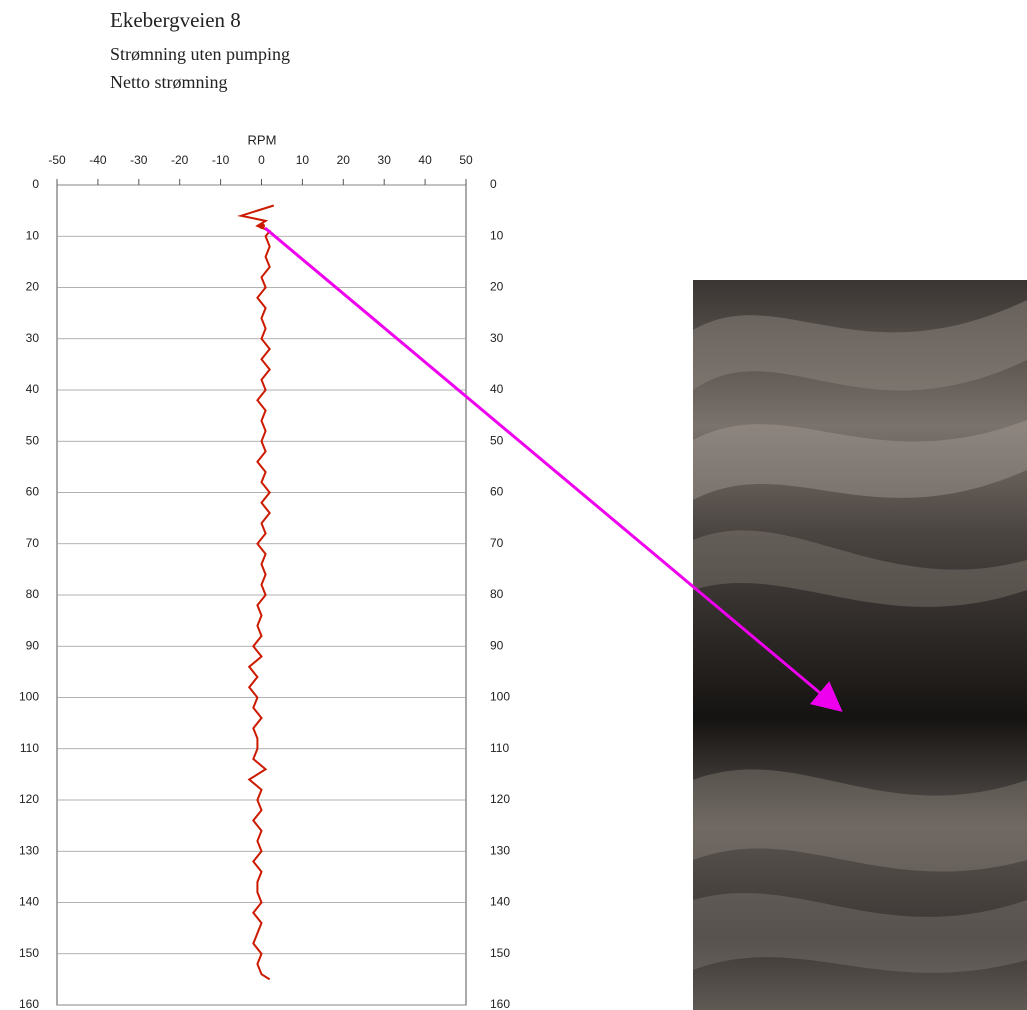 The image size is (1027, 1010). Describe the element at coordinates (180, 160) in the screenshot. I see `x-tick-label: -20` at that location.